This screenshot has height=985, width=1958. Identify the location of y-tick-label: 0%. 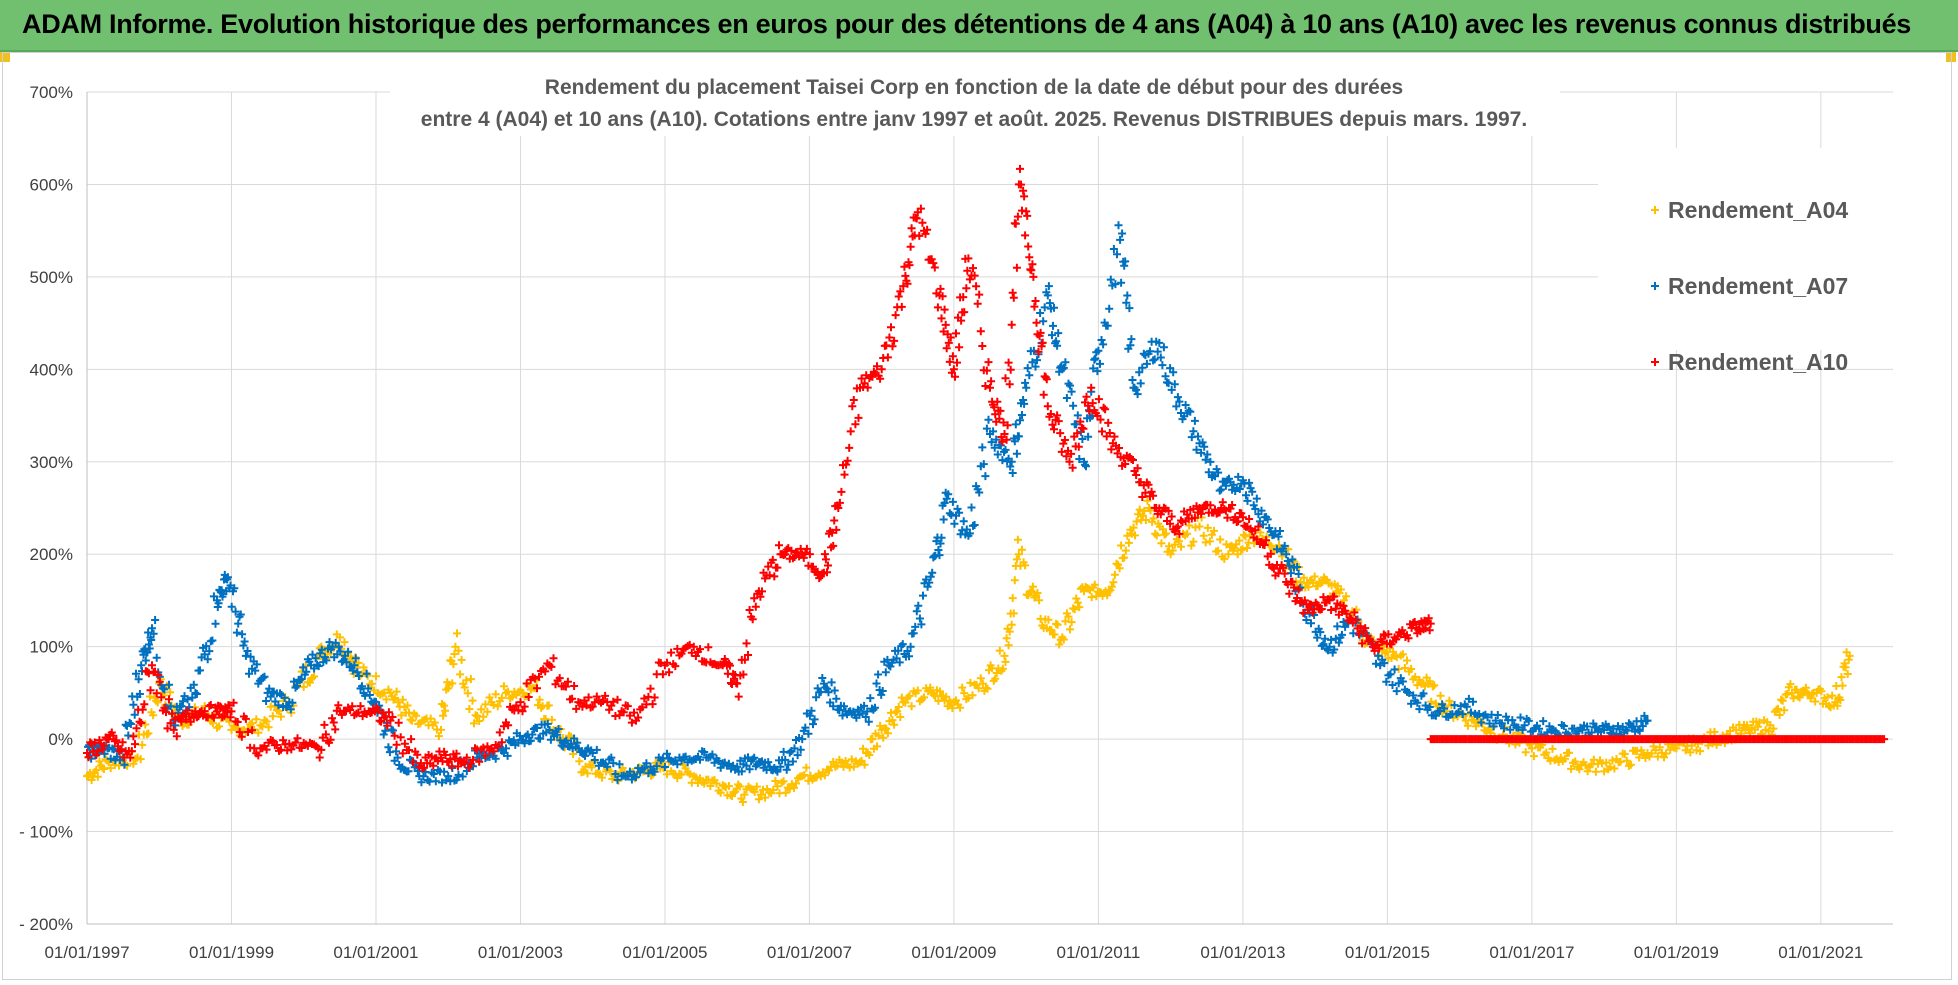
(60, 739).